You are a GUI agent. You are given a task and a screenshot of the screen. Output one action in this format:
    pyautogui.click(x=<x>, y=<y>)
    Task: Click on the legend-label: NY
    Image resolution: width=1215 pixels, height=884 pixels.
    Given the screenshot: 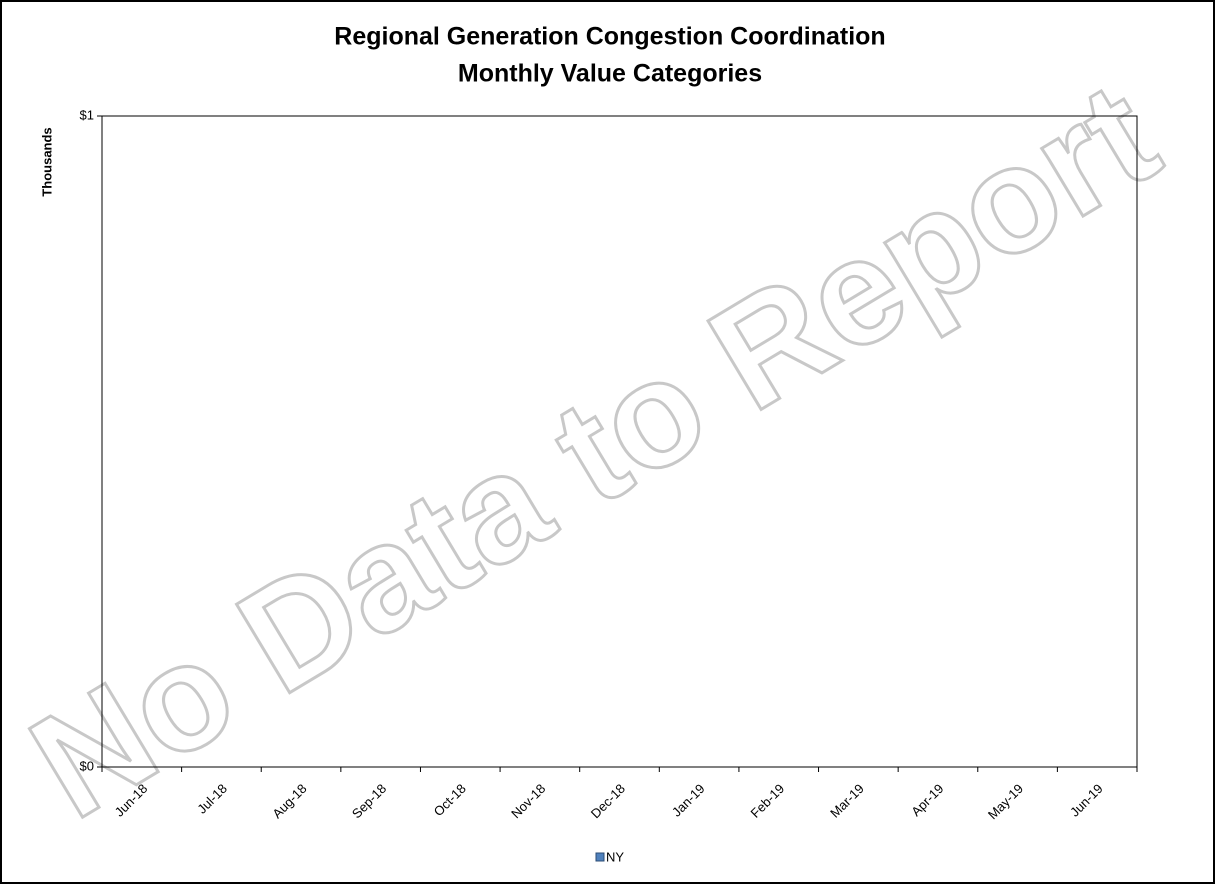 What is the action you would take?
    pyautogui.click(x=615, y=856)
    